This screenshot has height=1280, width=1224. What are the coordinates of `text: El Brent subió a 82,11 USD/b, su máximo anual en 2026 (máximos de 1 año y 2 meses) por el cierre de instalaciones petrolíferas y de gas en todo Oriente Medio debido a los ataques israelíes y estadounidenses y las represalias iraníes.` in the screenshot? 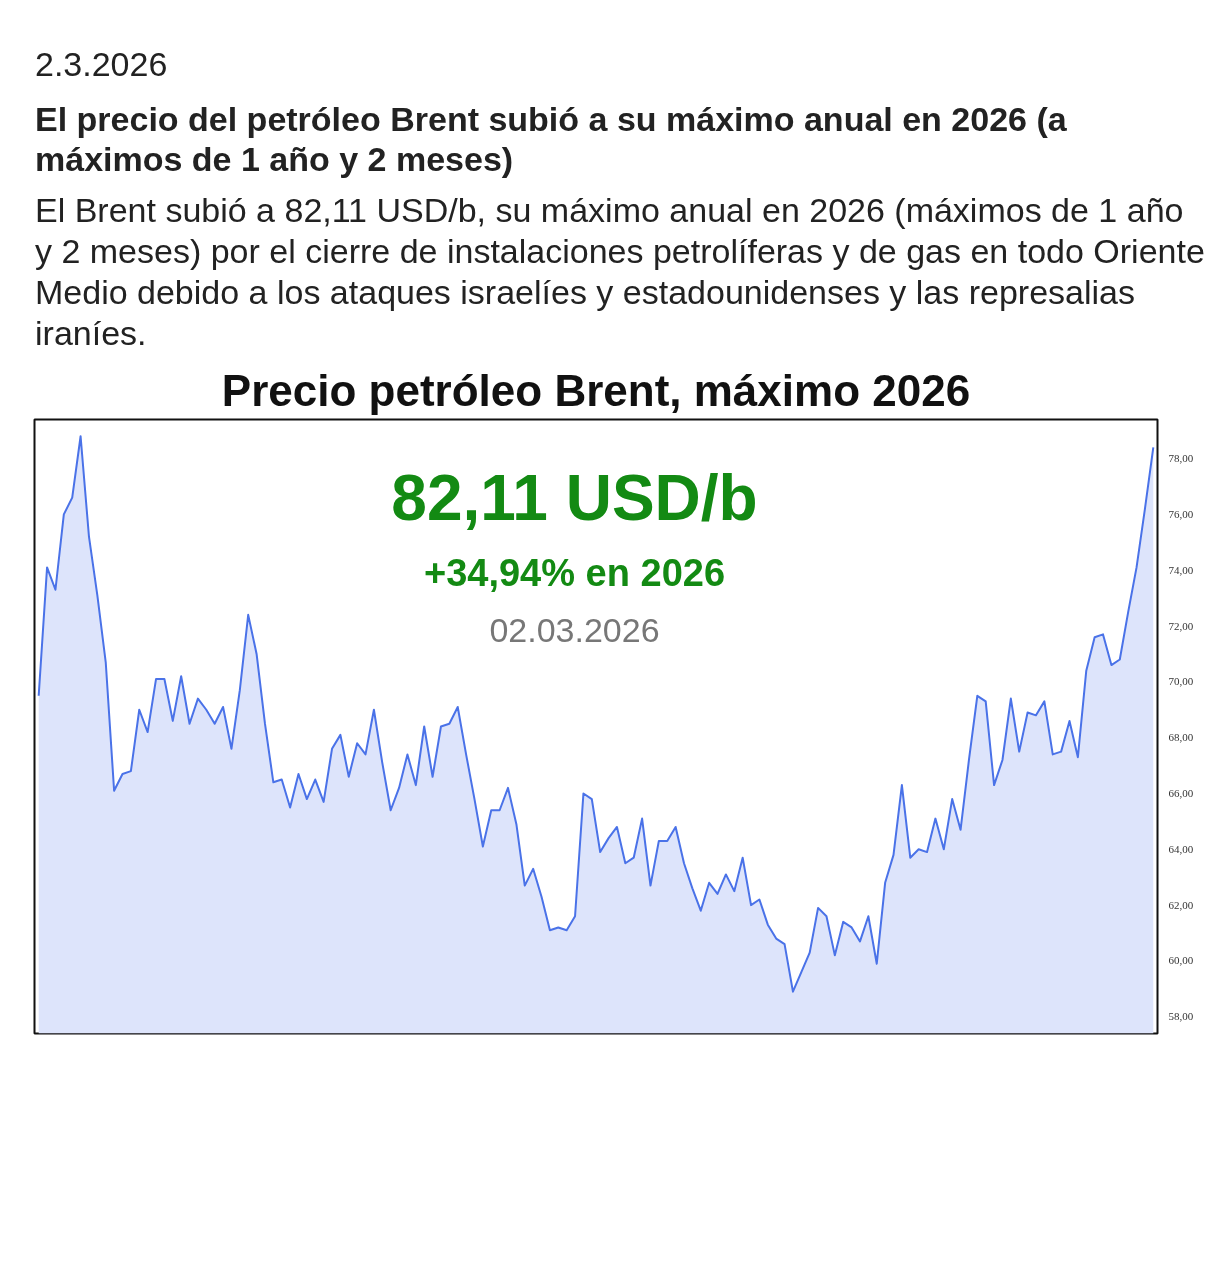 It's located at (620, 272).